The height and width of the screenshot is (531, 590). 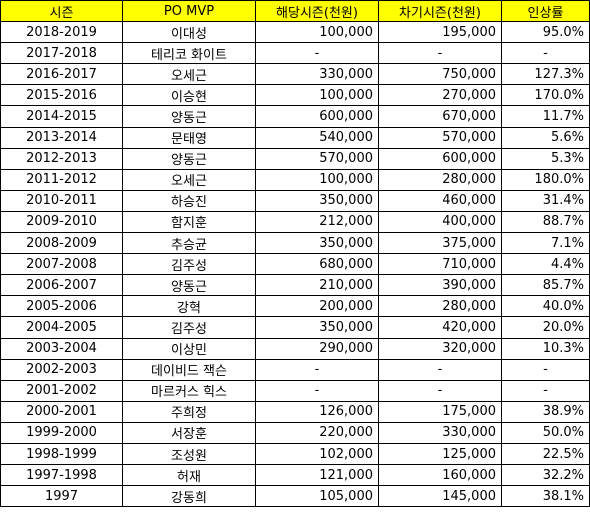 What do you see at coordinates (545, 454) in the screenshot?
I see `raise-rate-cell: 22.5%` at bounding box center [545, 454].